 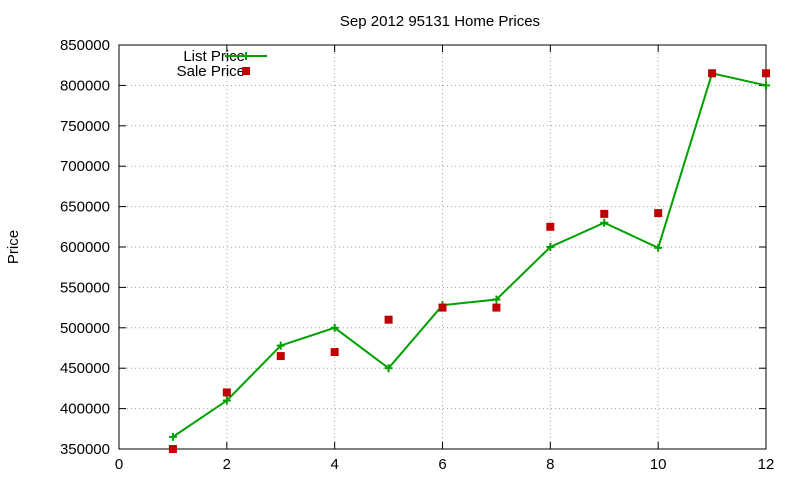 I want to click on y-axis-label: Price, so click(x=13, y=247).